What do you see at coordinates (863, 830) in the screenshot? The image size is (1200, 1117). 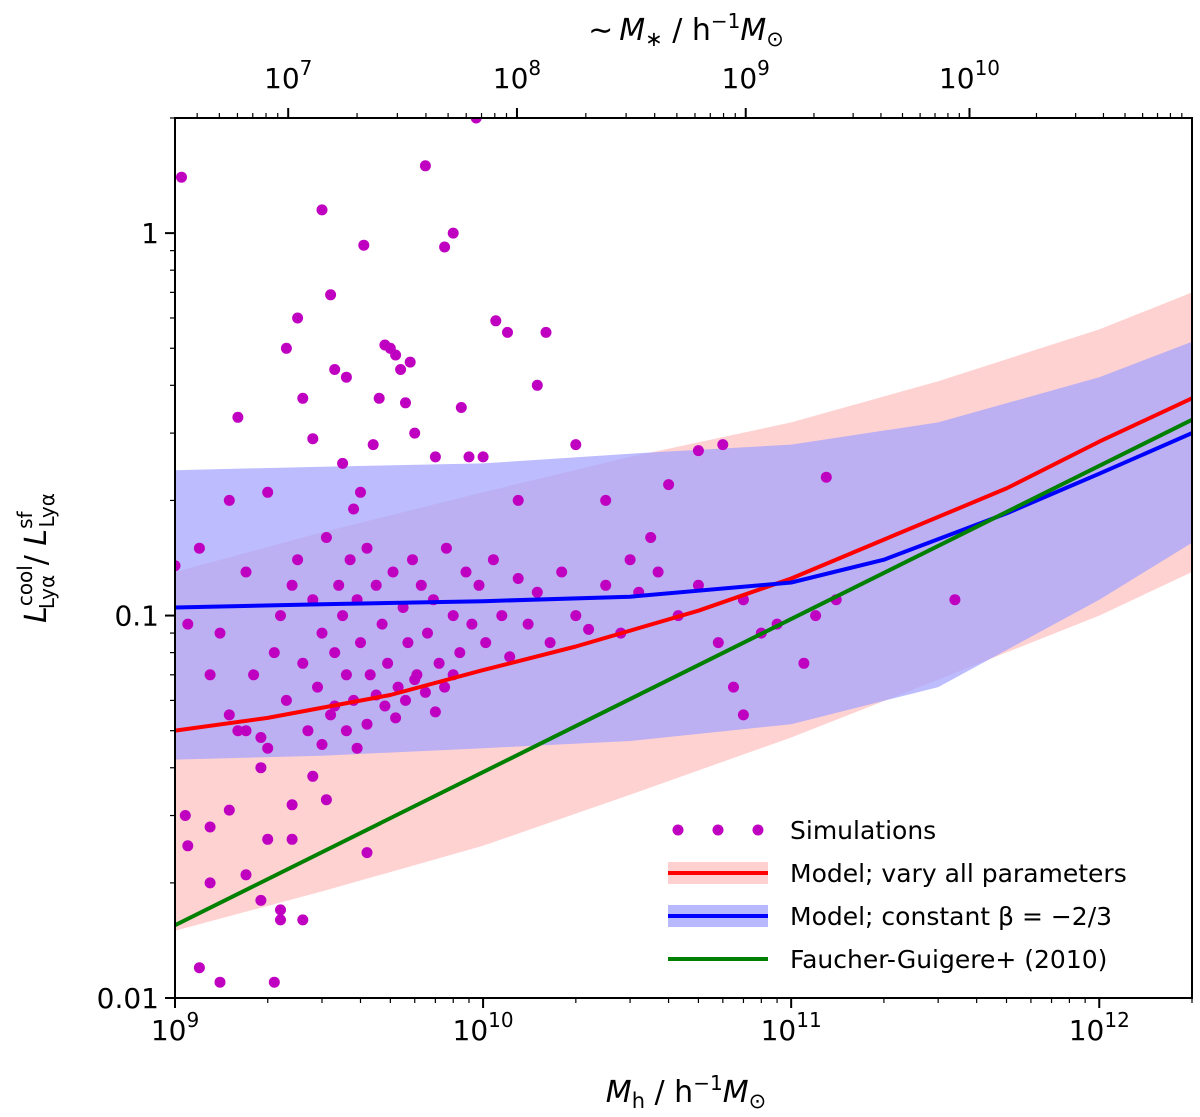 I see `legend-label: Simulations` at bounding box center [863, 830].